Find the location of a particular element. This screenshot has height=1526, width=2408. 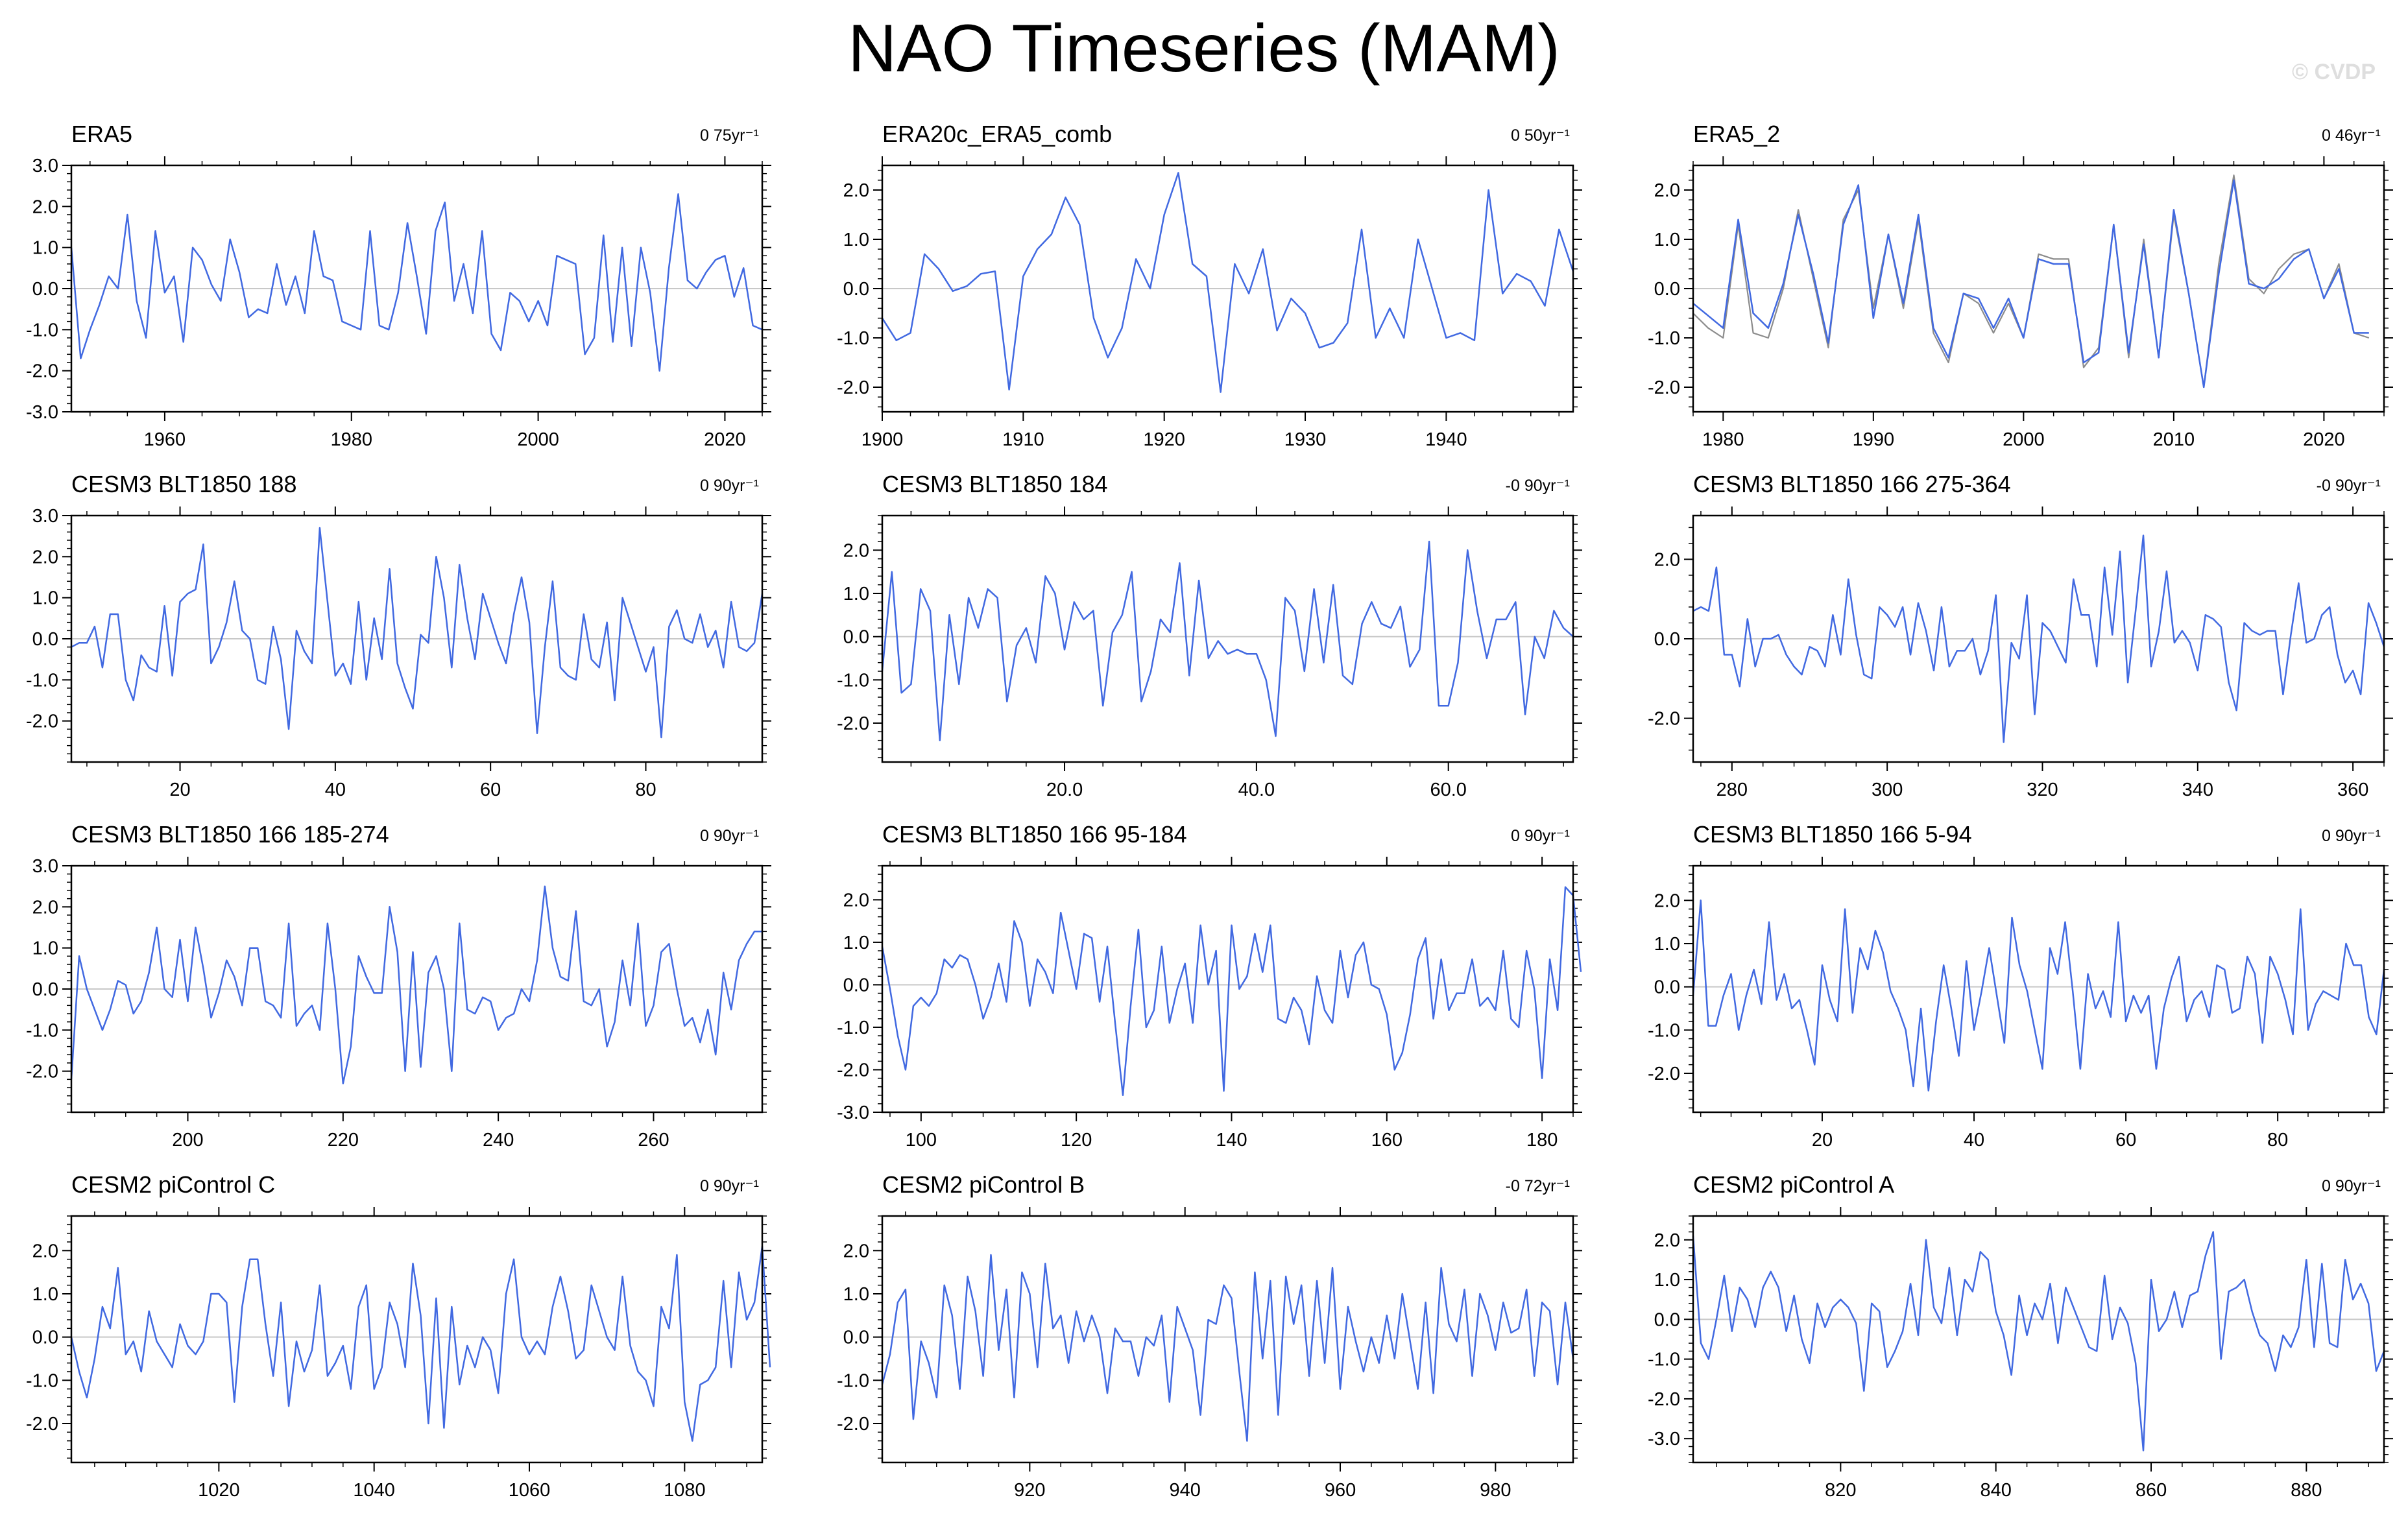

x-tick-label: 20.0 is located at coordinates (1064, 790).